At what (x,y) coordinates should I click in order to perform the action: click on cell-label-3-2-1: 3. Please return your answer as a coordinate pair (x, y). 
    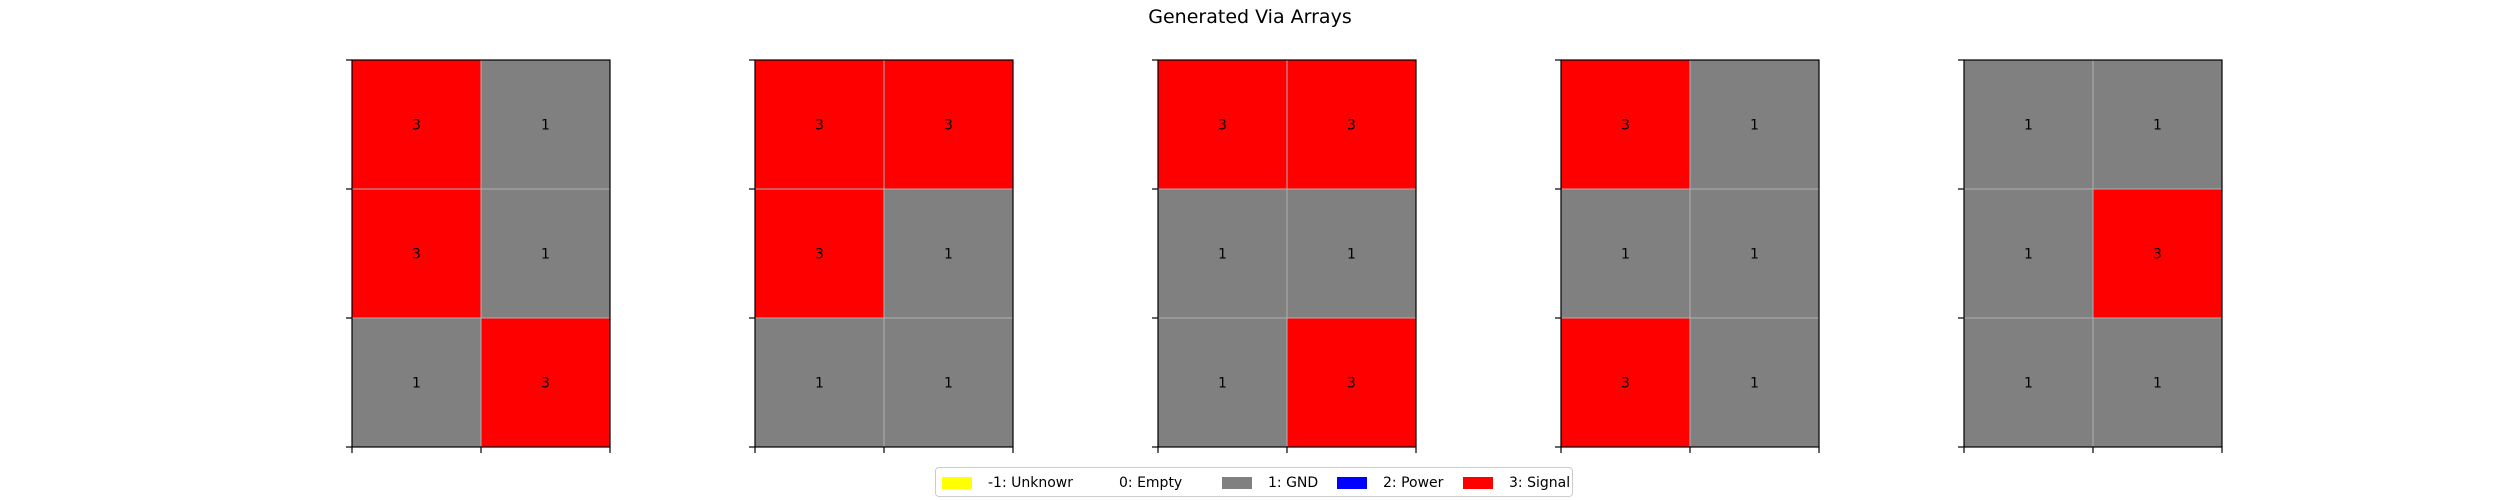
    Looking at the image, I should click on (1351, 384).